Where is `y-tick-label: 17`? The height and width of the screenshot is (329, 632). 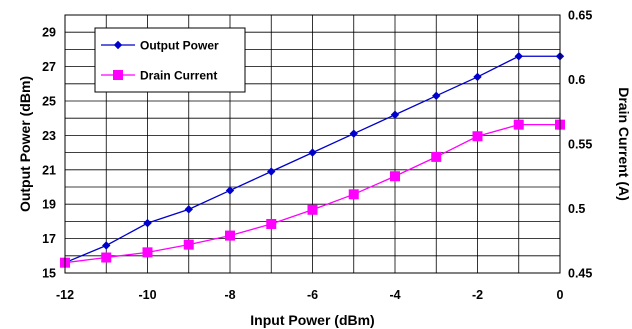 y-tick-label: 17 is located at coordinates (49, 239).